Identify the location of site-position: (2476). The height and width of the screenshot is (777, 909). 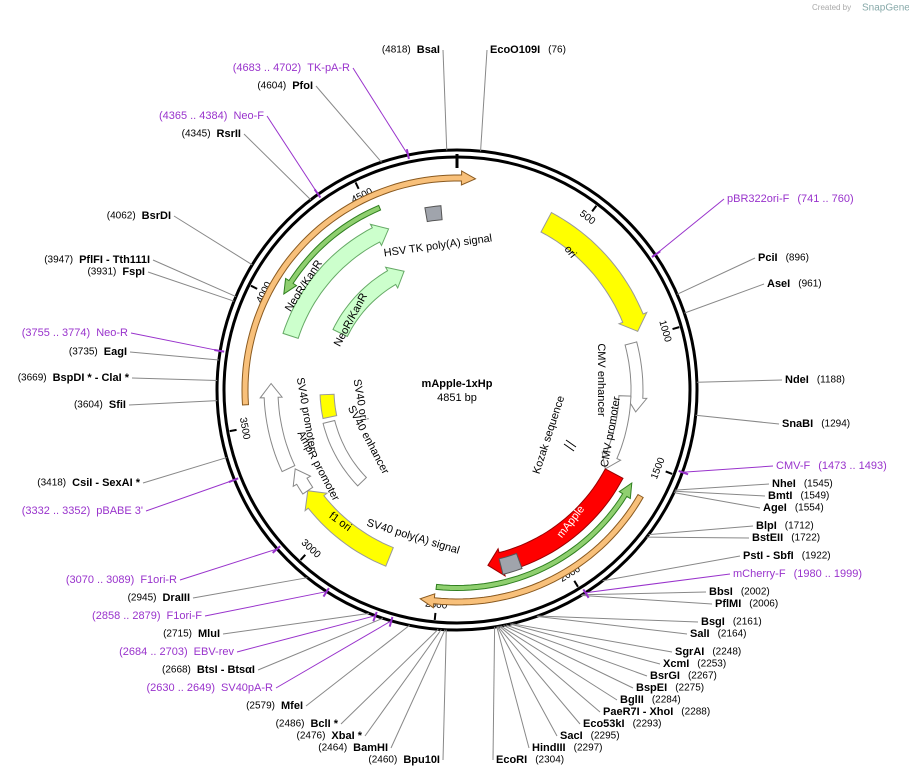
(311, 736).